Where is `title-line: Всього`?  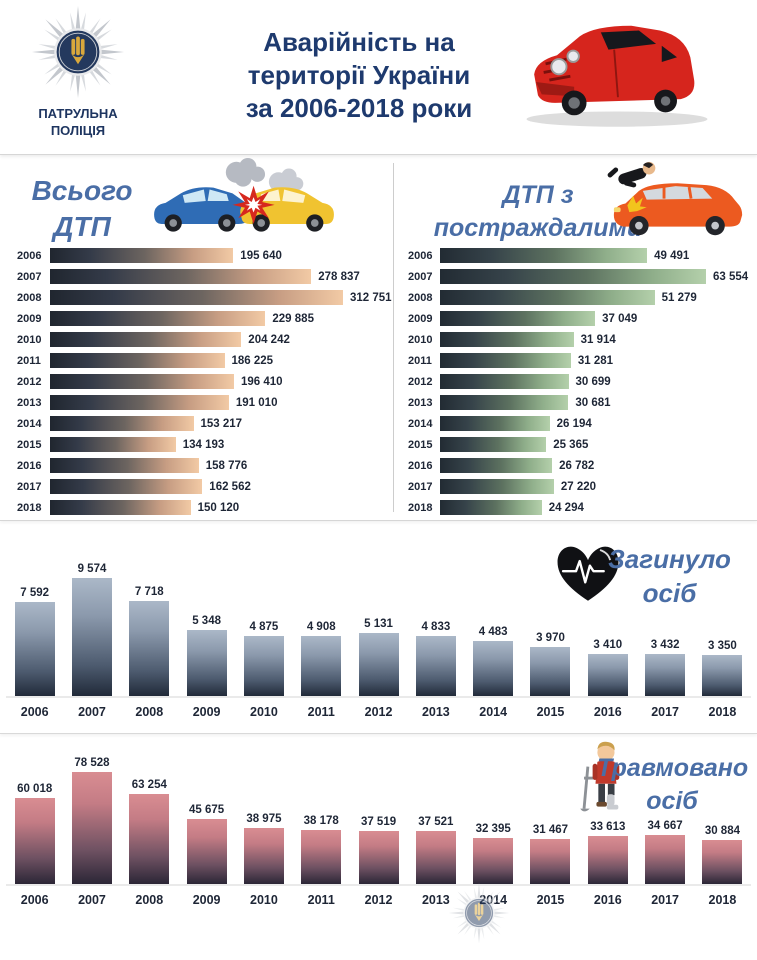
title-line: Всього is located at coordinates (82, 190).